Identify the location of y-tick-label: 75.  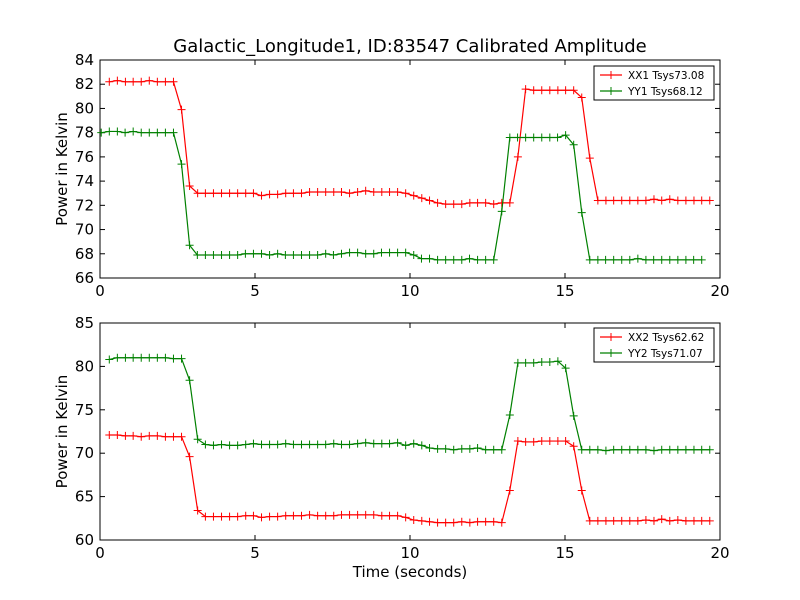
(84, 410).